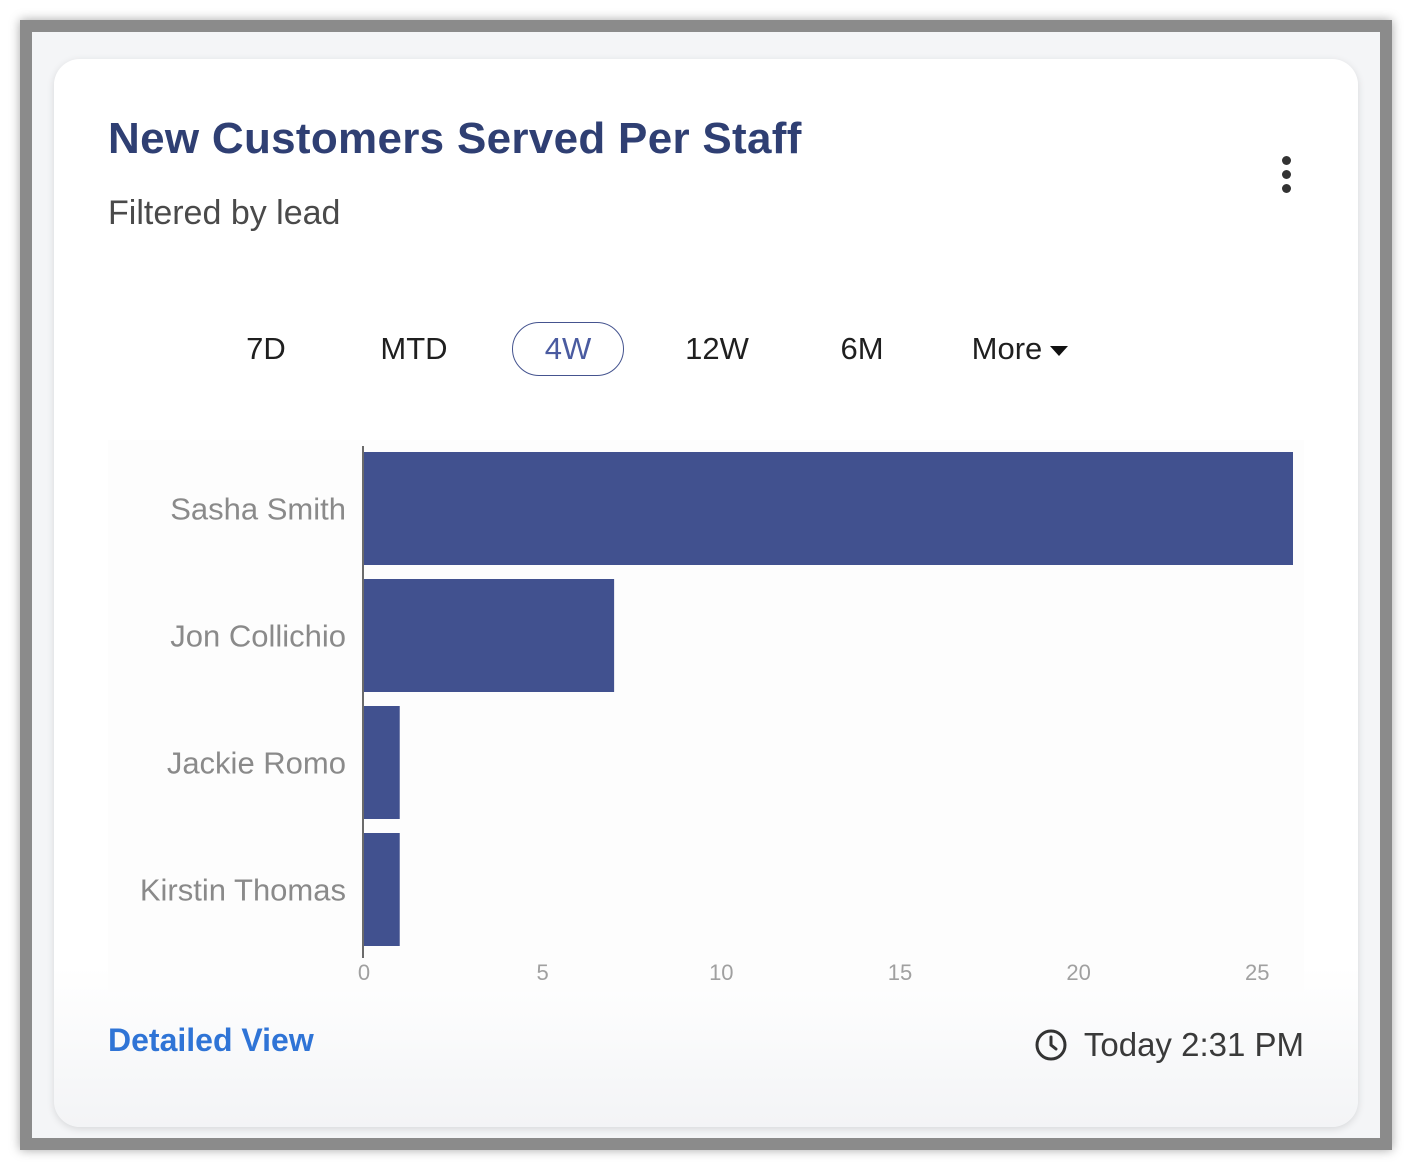  I want to click on x-tick-label: 0, so click(364, 972).